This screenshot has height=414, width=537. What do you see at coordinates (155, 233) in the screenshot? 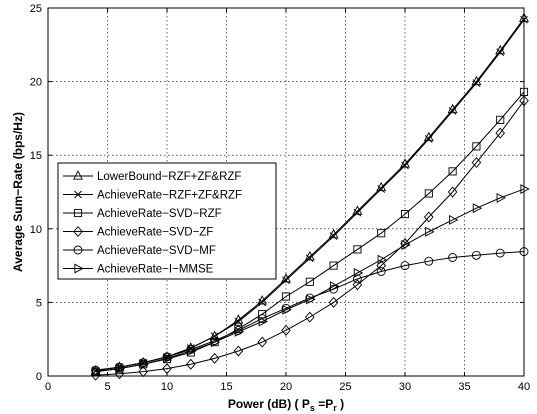
I see `legend-label: AchieveRate−SVD−ZF` at bounding box center [155, 233].